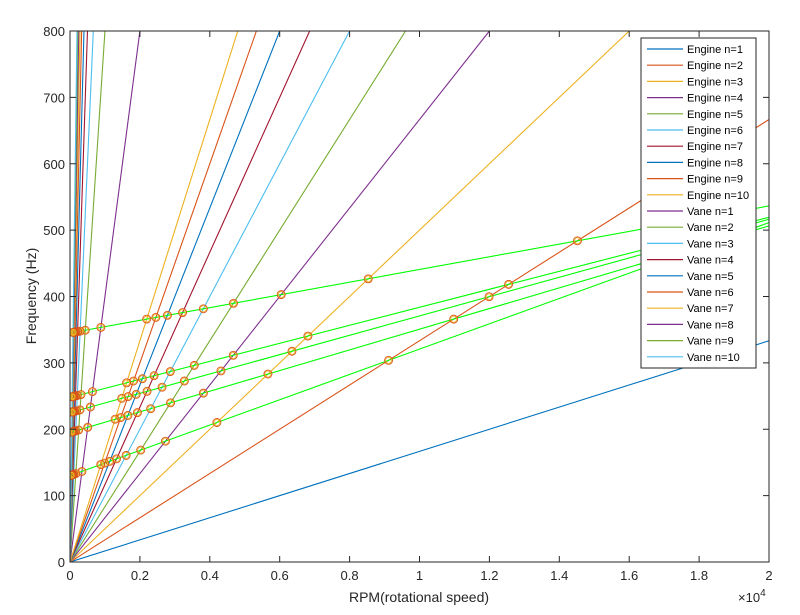 The image size is (800, 615). What do you see at coordinates (698, 203) in the screenshot?
I see `legend-box` at bounding box center [698, 203].